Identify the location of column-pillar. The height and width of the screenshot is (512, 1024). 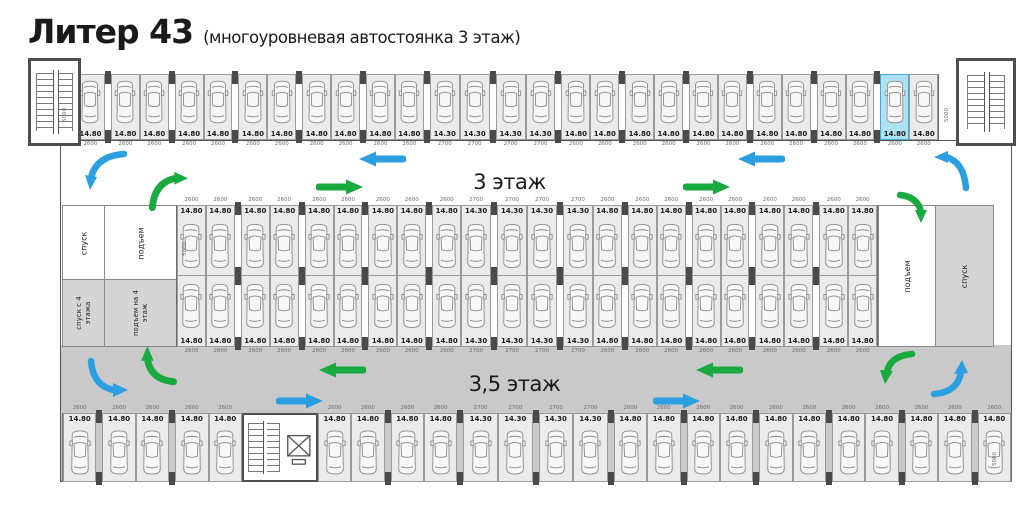
(683, 447).